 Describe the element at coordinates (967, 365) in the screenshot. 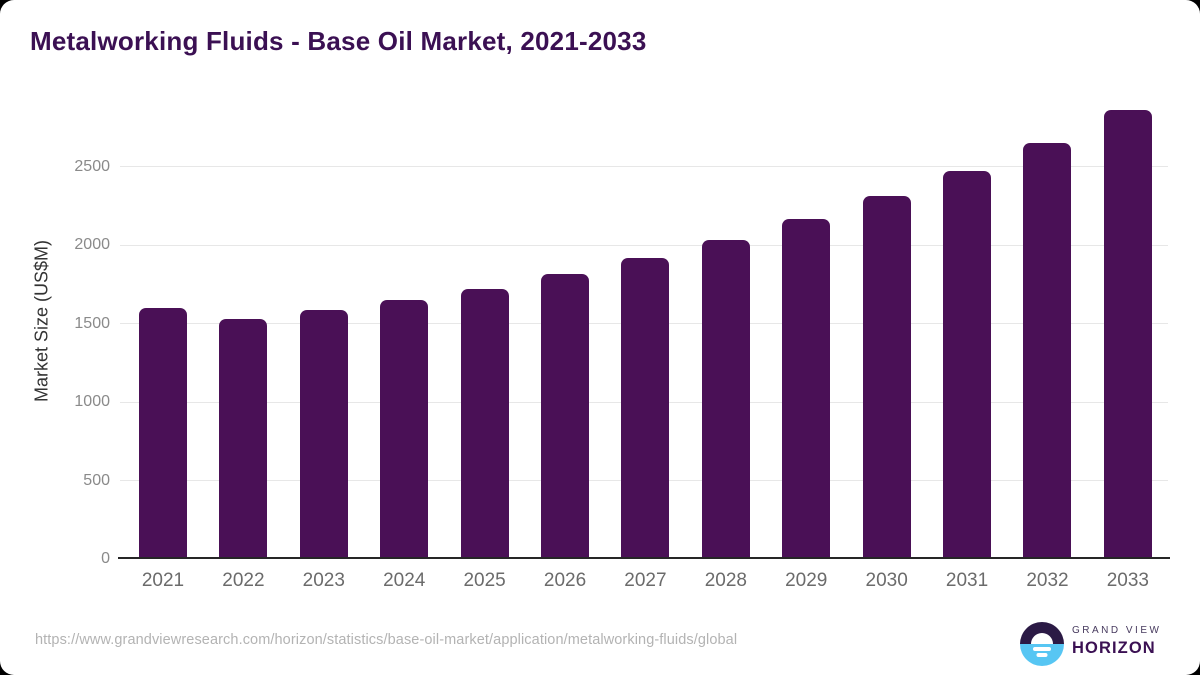

I see `bar-2031` at that location.